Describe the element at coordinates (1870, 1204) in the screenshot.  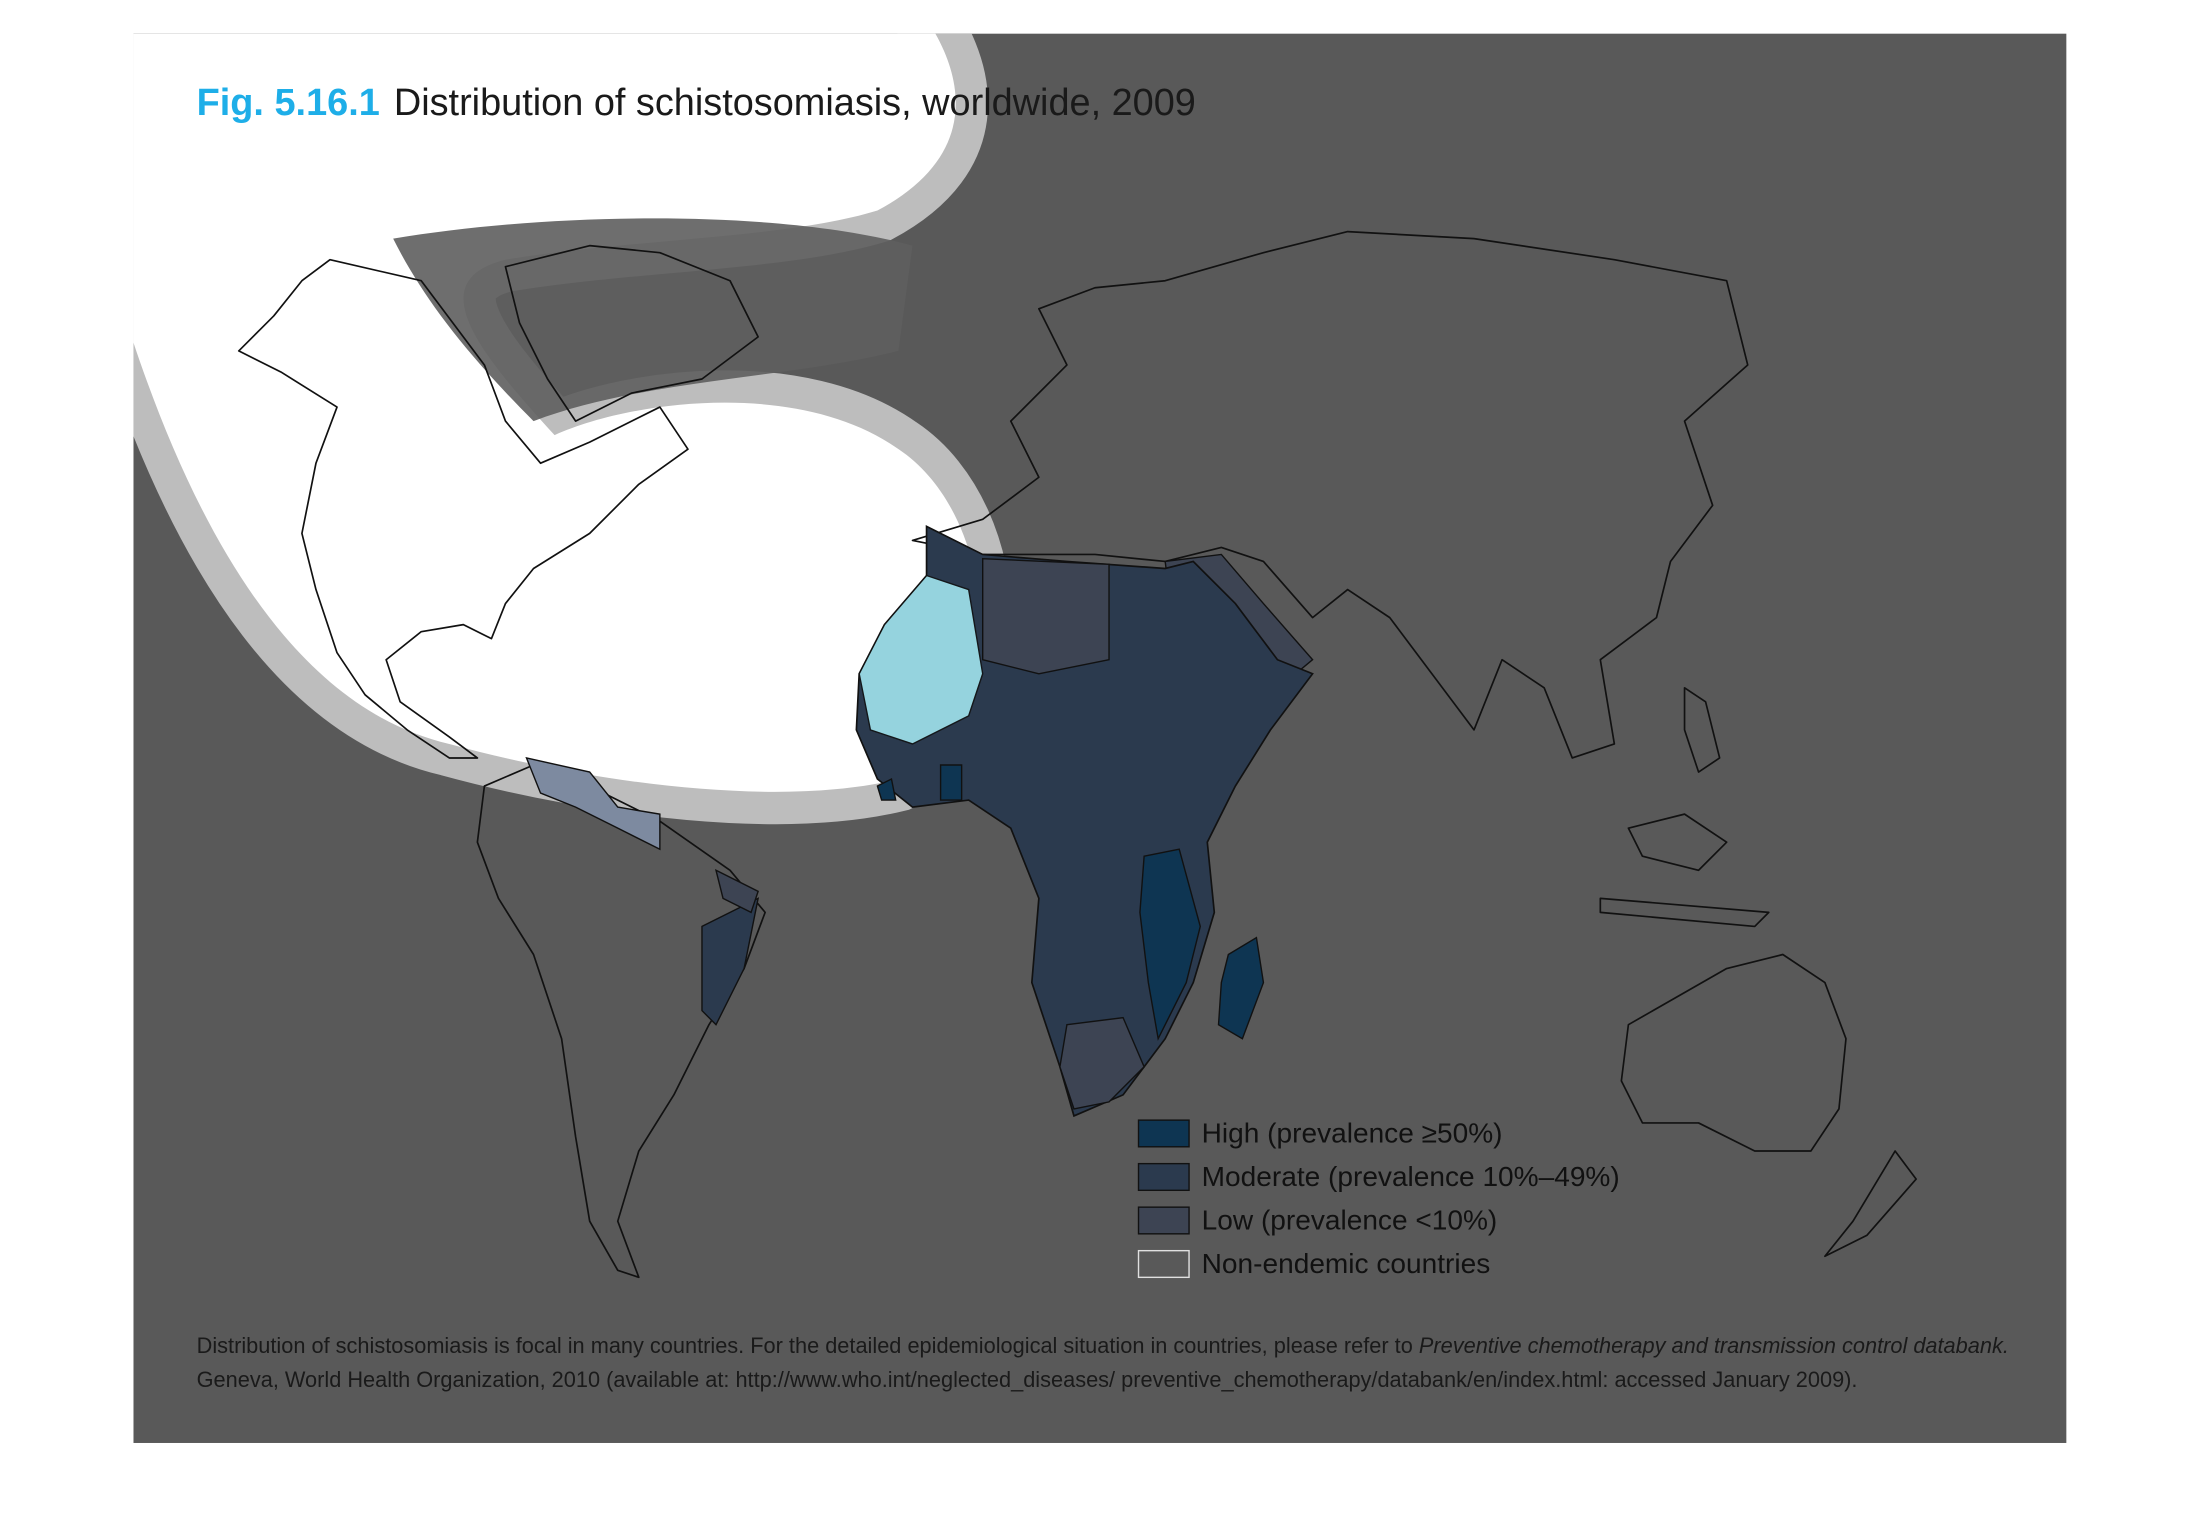
I see `new-zealand` at that location.